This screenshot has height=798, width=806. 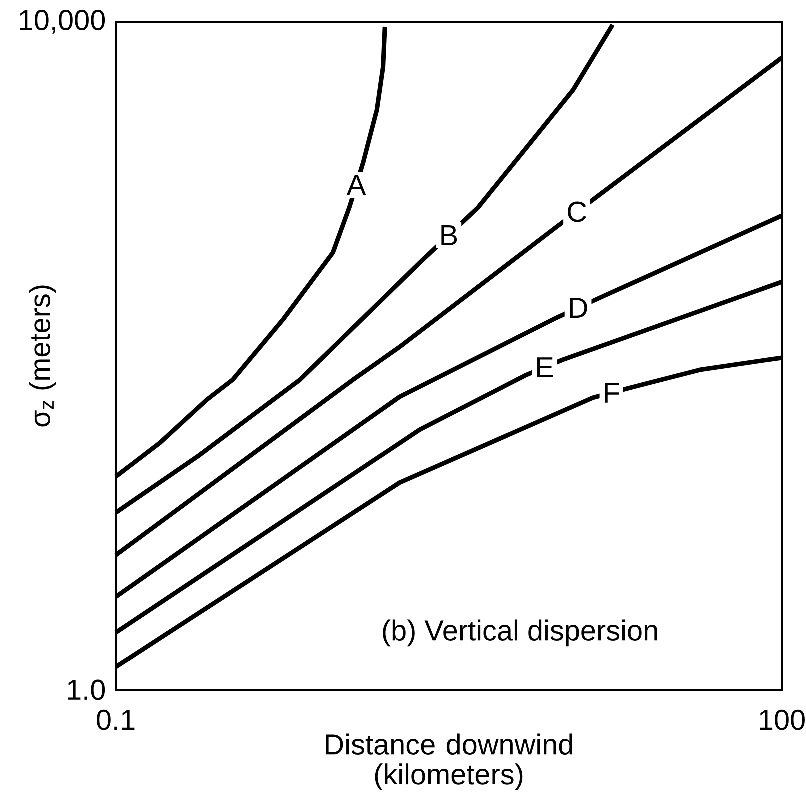 I want to click on x-tick-label: 100, so click(x=782, y=720).